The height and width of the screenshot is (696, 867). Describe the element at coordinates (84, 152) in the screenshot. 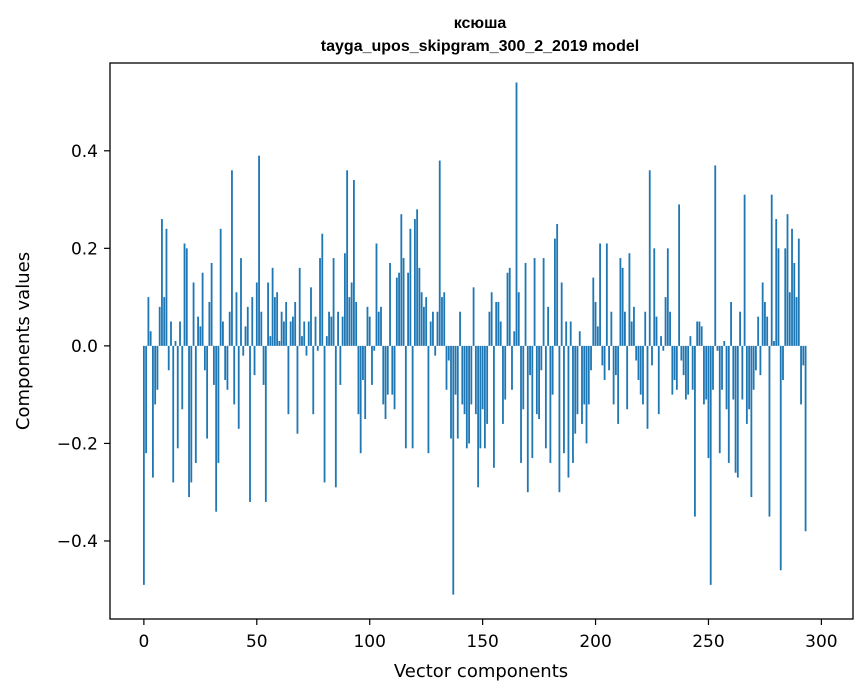

I see `y-tick-label: 0.4` at that location.